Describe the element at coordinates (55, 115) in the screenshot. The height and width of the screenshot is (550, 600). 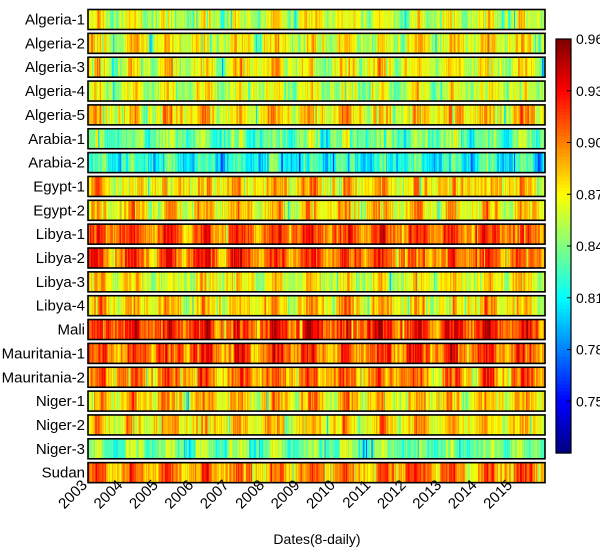
I see `row-label: Algeria-5` at that location.